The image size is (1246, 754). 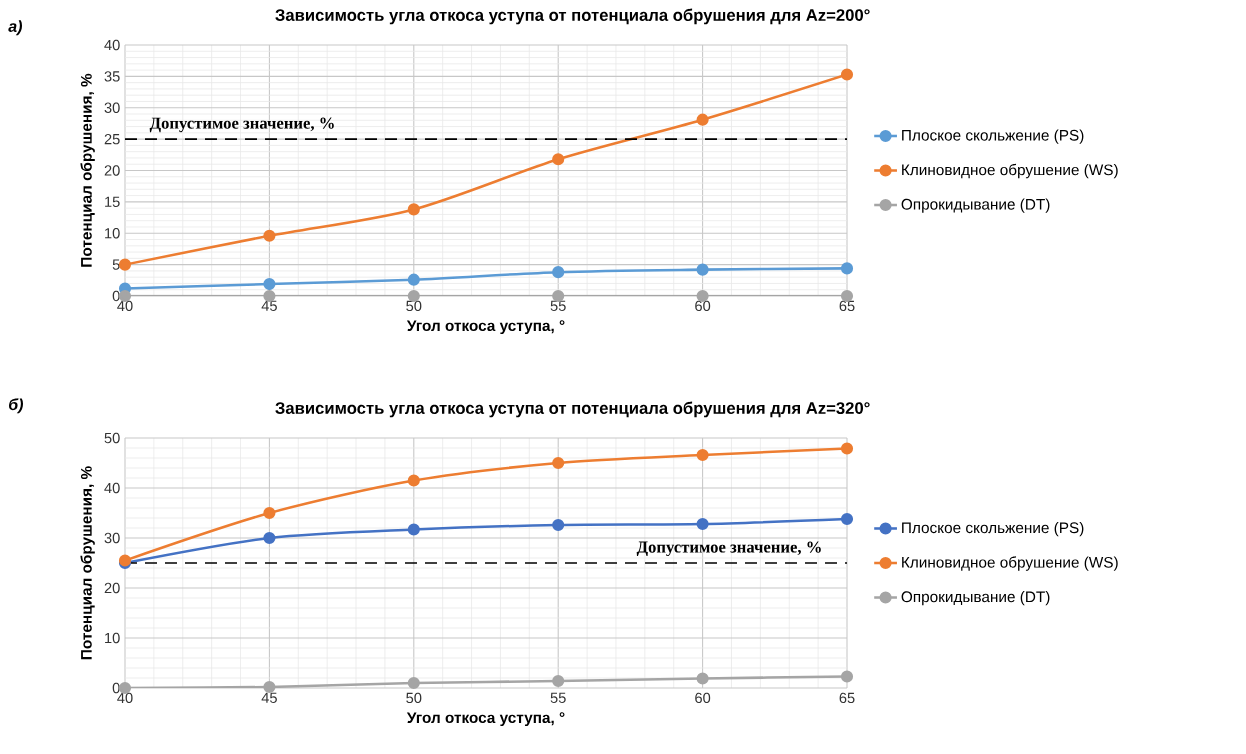 What do you see at coordinates (112, 139) in the screenshot?
I see `y-tick-label: 25` at bounding box center [112, 139].